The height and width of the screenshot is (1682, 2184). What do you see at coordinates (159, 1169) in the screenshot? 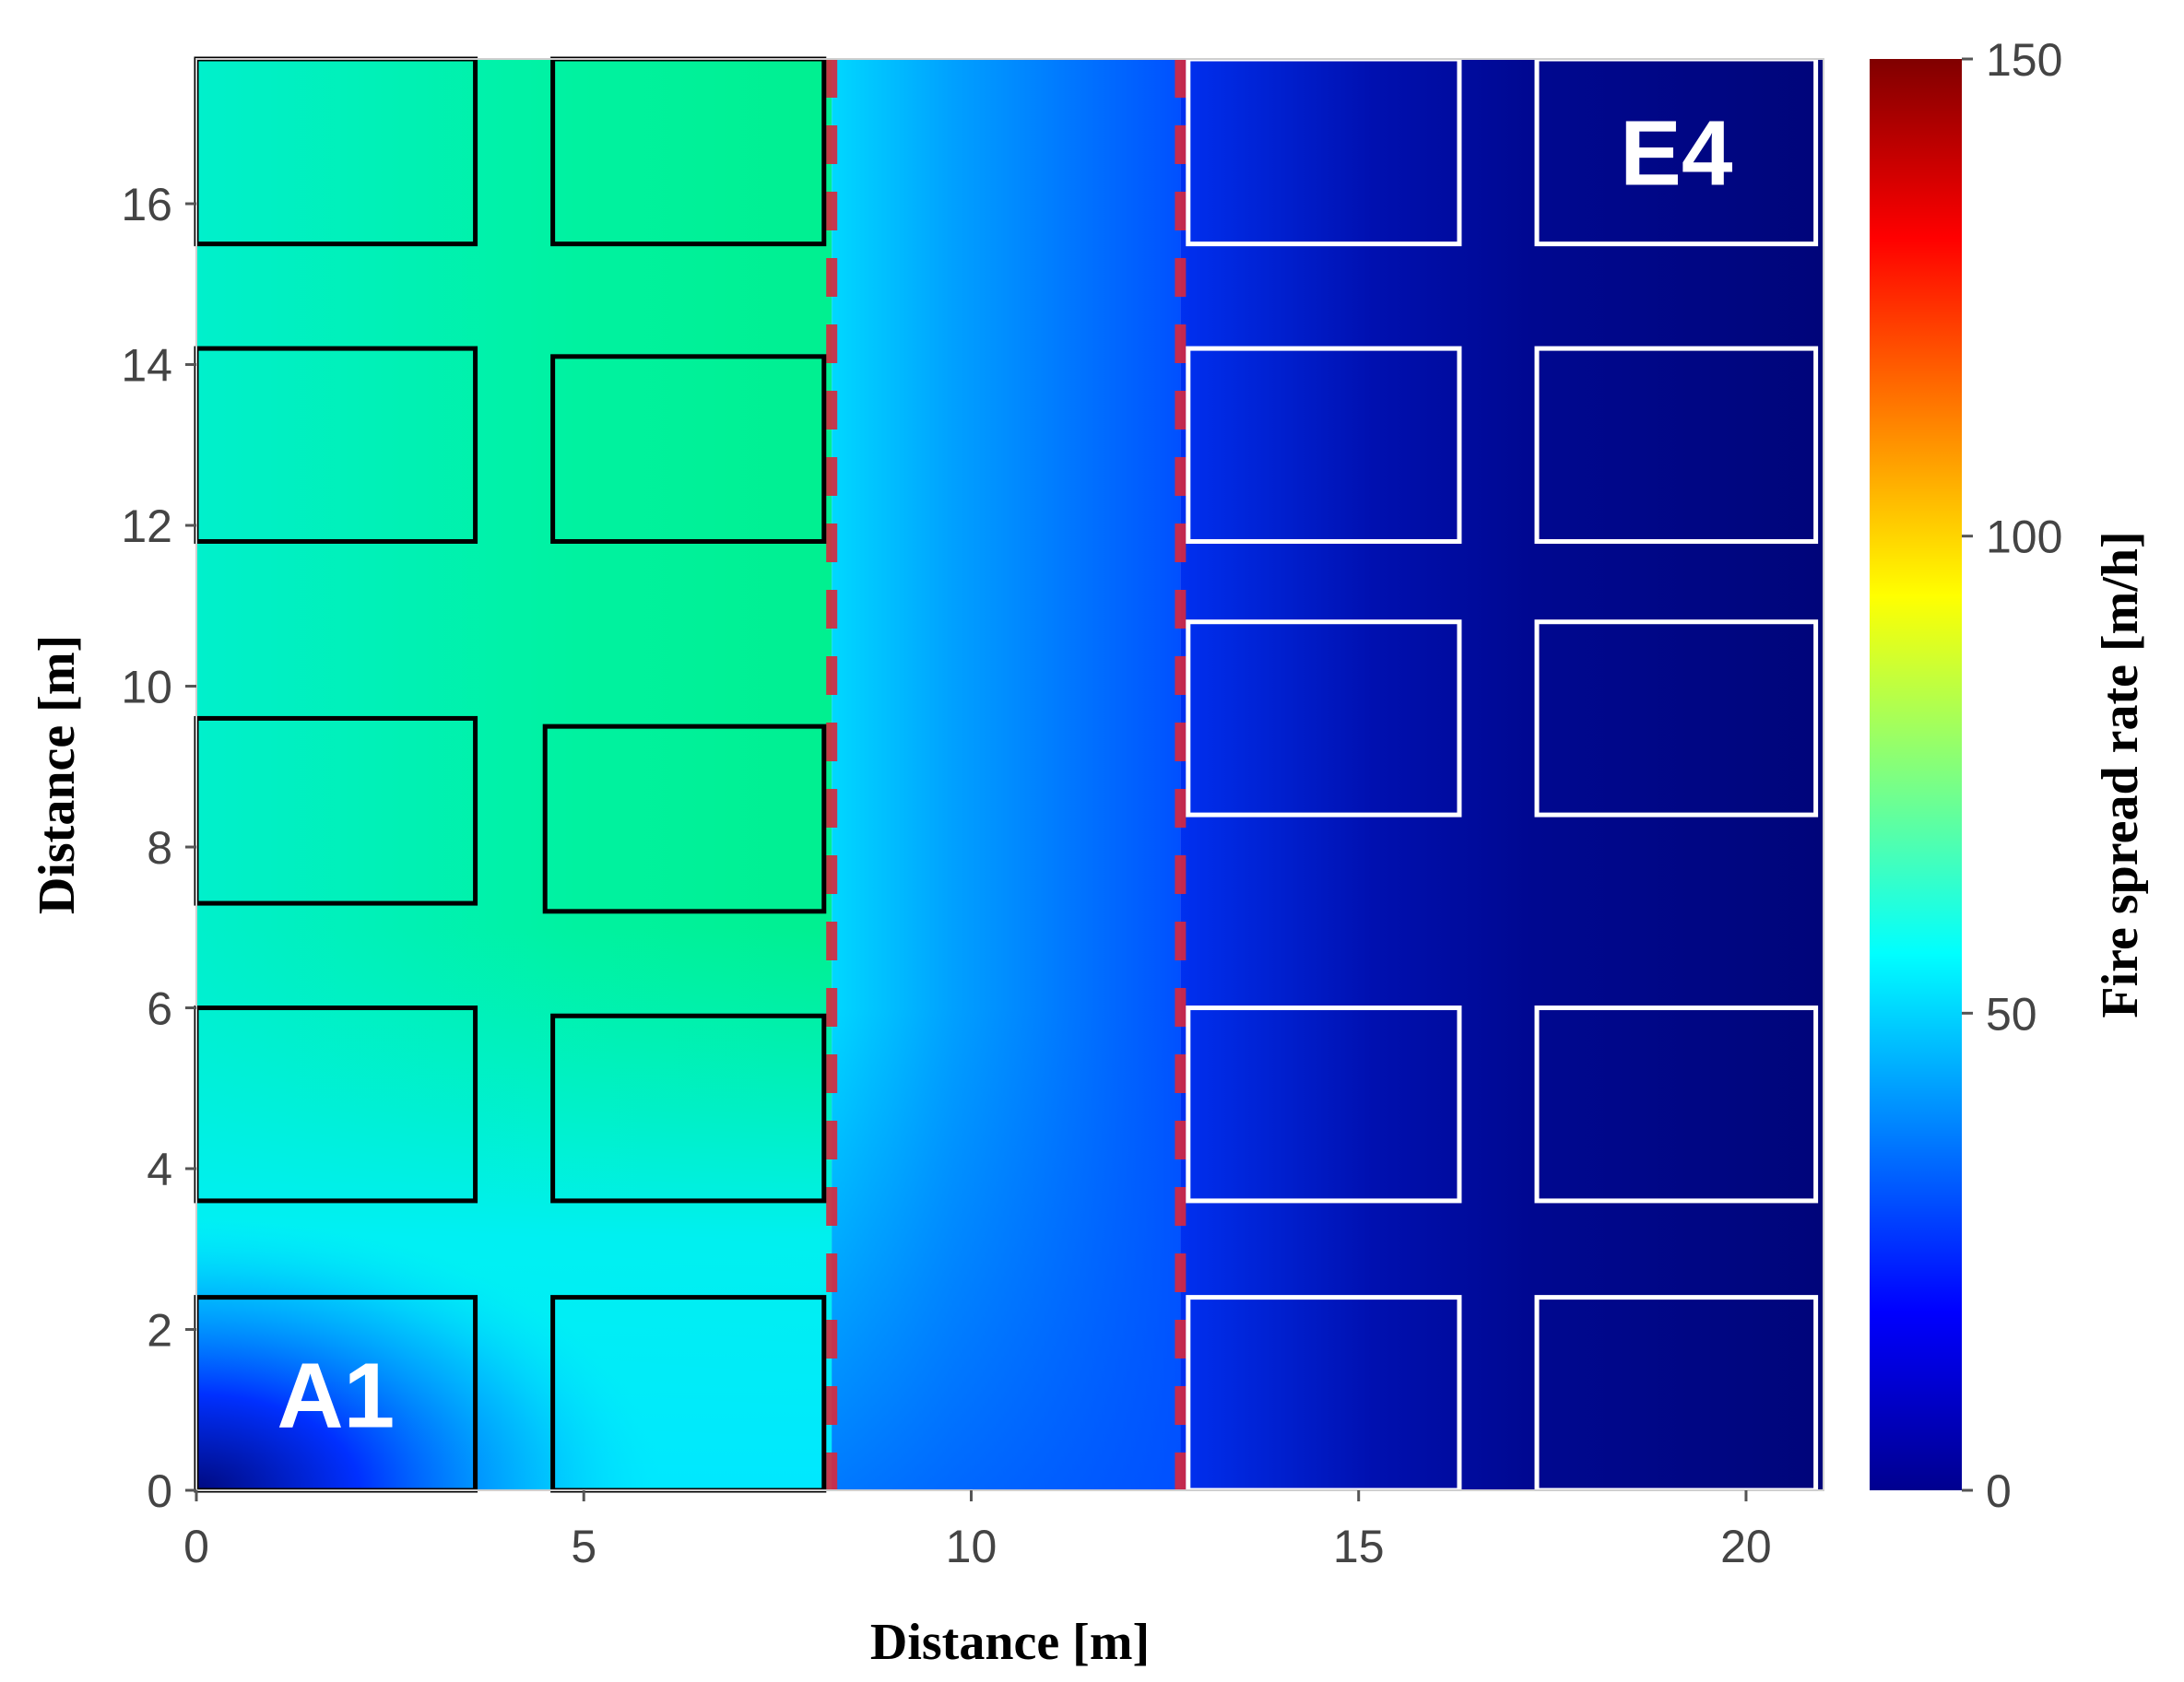
I see `y-tick-label: 4` at bounding box center [159, 1169].